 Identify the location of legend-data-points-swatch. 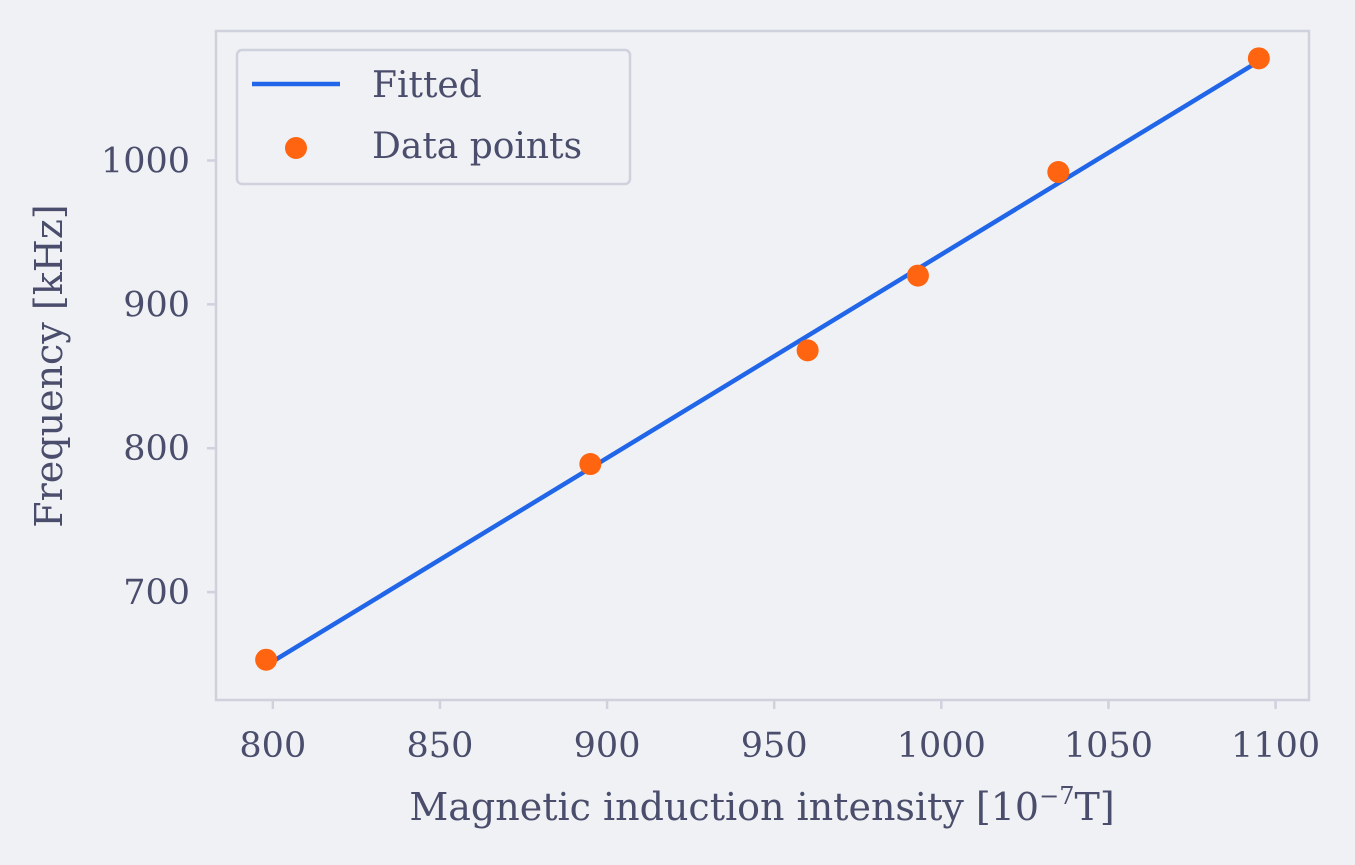
(296, 148).